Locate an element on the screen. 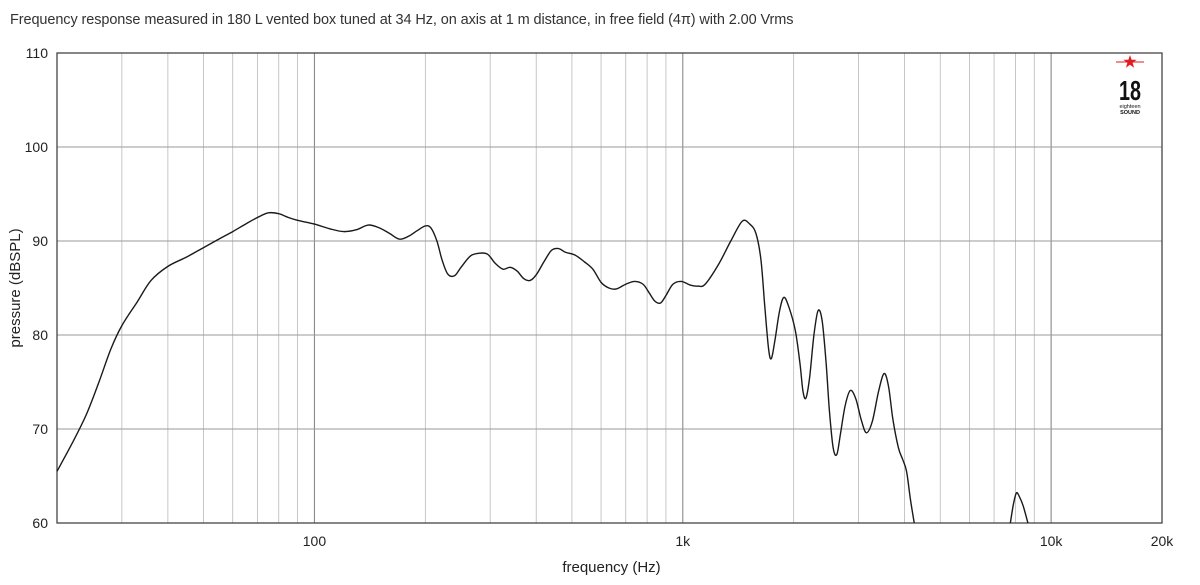  y-tick-label: 60 is located at coordinates (40, 523).